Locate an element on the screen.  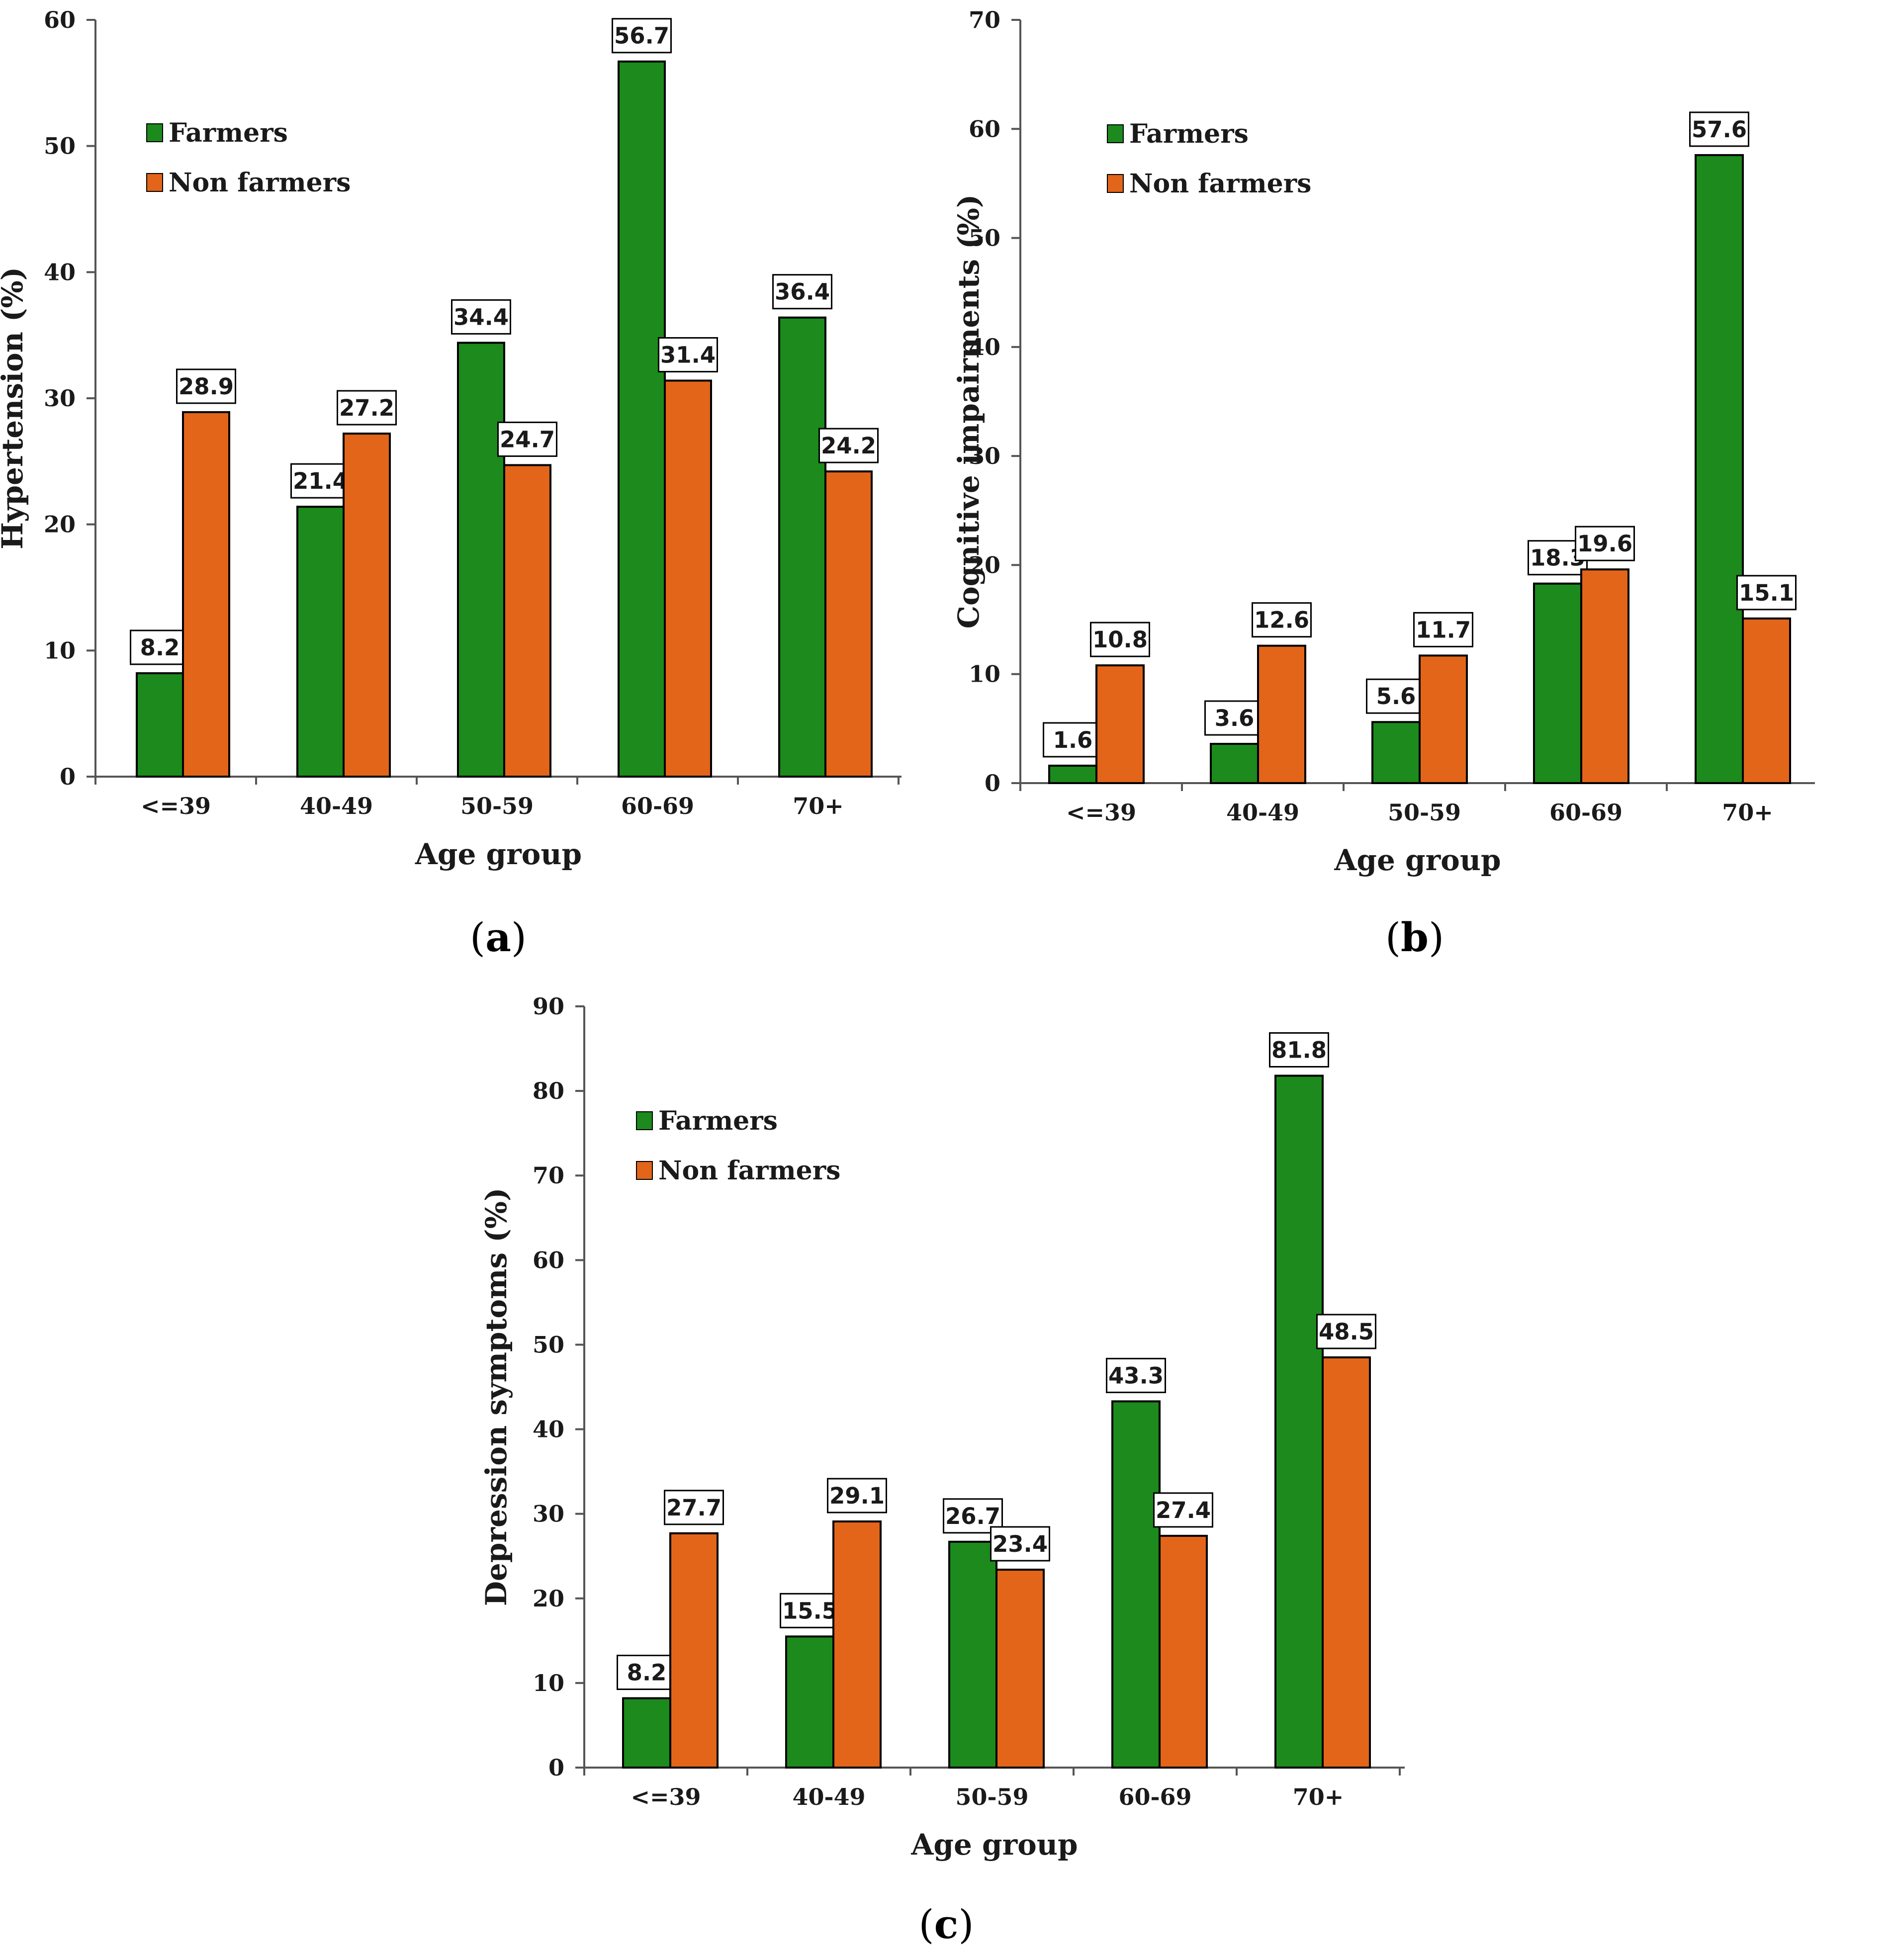
y-tick-label: 80 is located at coordinates (549, 1090).